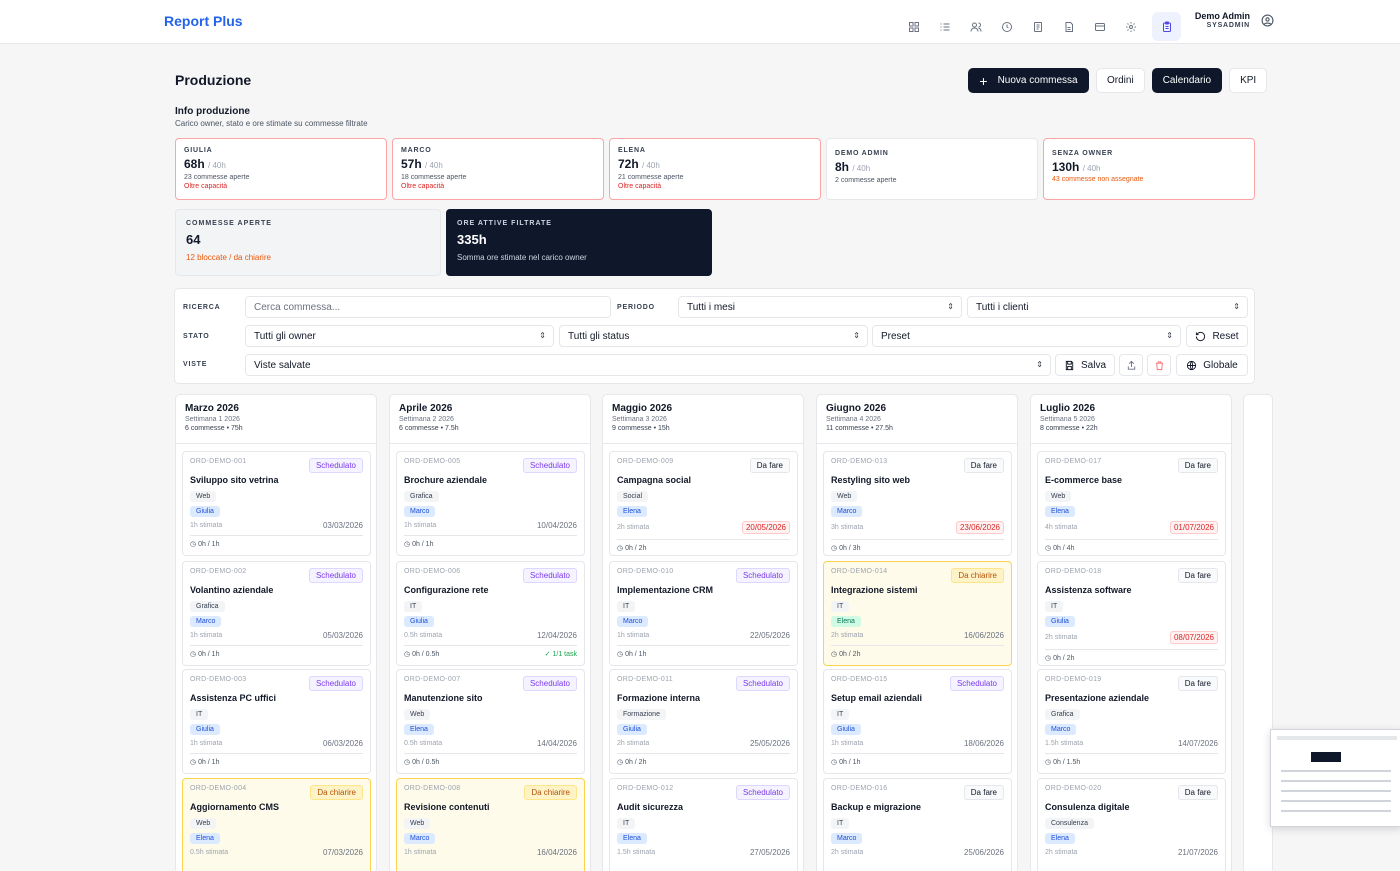 This screenshot has height=871, width=1400. What do you see at coordinates (1006, 27) in the screenshot?
I see `clock-icon` at bounding box center [1006, 27].